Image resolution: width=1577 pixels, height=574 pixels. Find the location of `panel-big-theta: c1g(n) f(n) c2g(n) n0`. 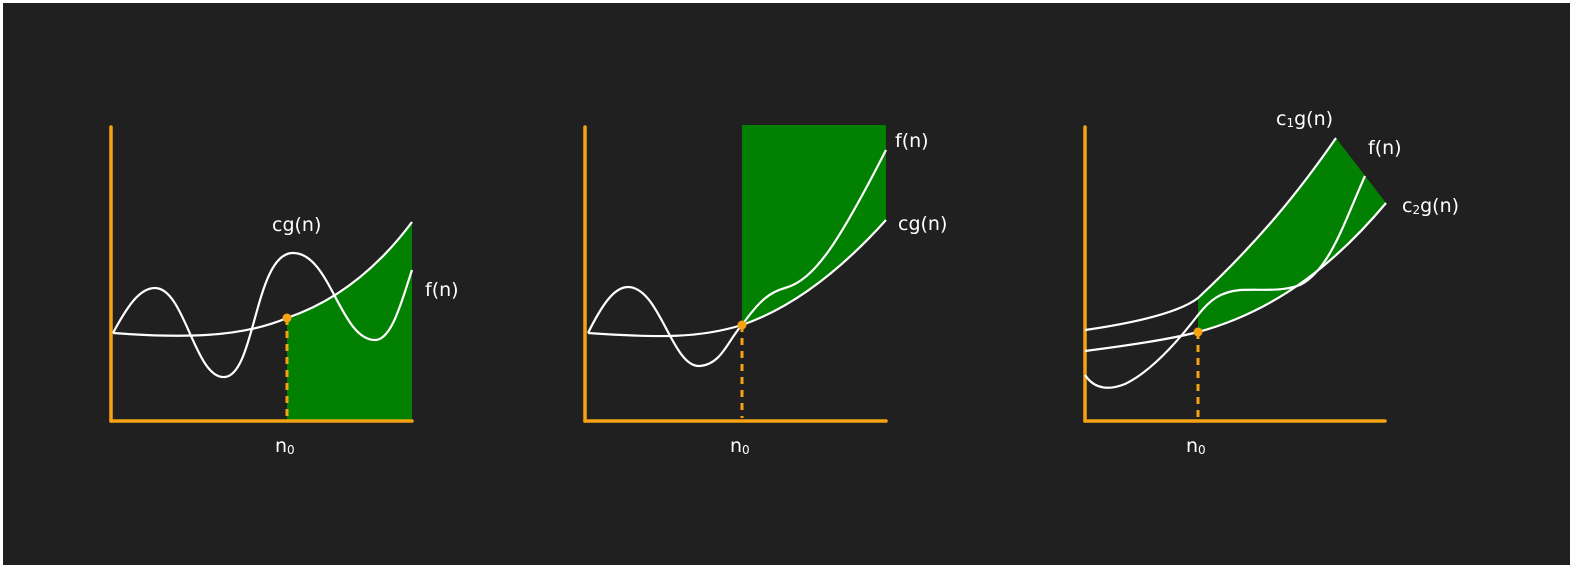

panel-big-theta: c1g(n) f(n) c2g(n) n0 is located at coordinates (1271, 282).